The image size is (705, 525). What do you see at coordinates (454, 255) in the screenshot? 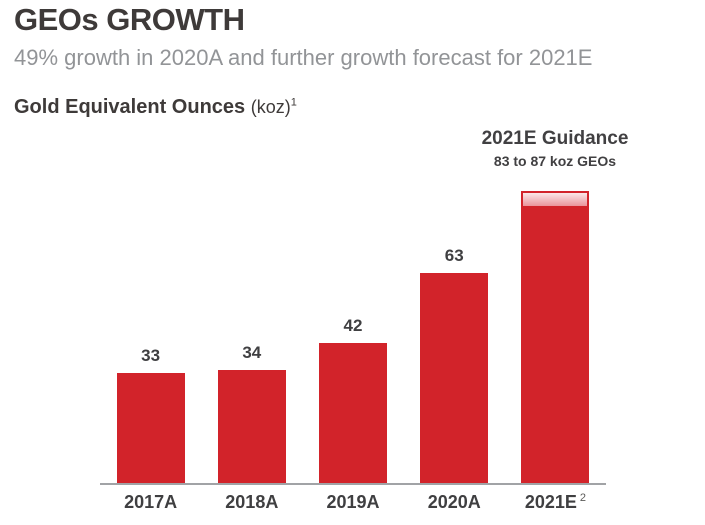
I see `bar-value-label-2020a: 63` at bounding box center [454, 255].